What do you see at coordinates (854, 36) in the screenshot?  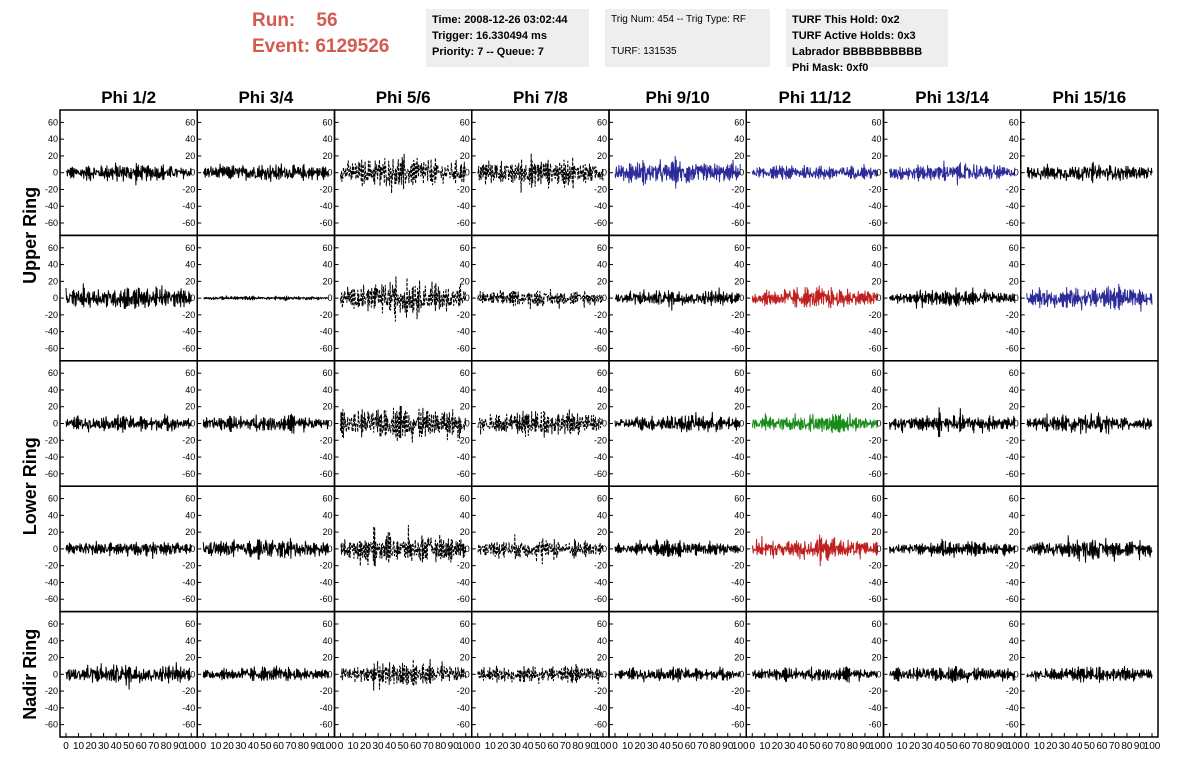 I see `turf-active-text: TURF Active Holds: 0x3` at bounding box center [854, 36].